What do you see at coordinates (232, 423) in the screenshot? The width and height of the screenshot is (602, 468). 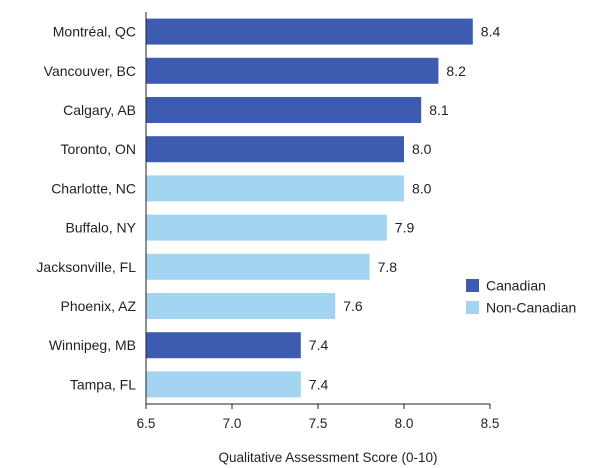 I see `x-tick-label: 7.0` at bounding box center [232, 423].